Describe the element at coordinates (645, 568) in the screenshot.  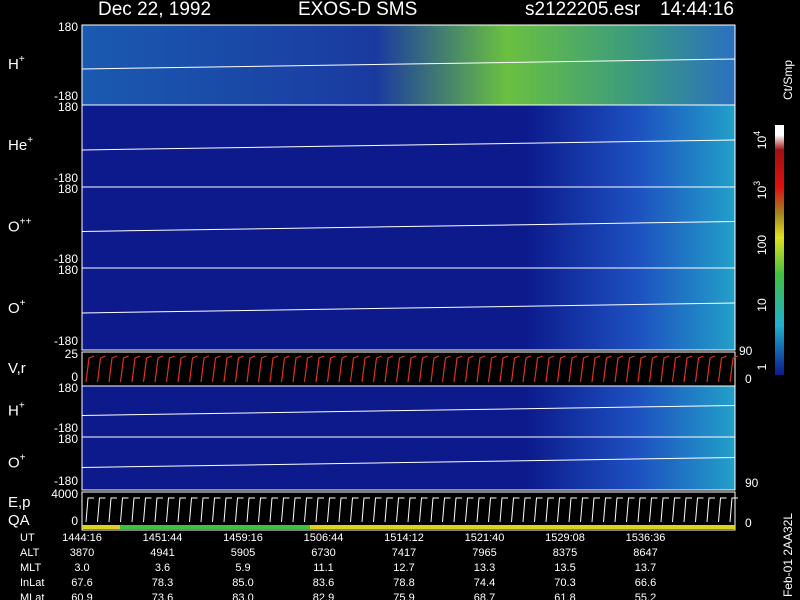
I see `cell: 13.7` at that location.